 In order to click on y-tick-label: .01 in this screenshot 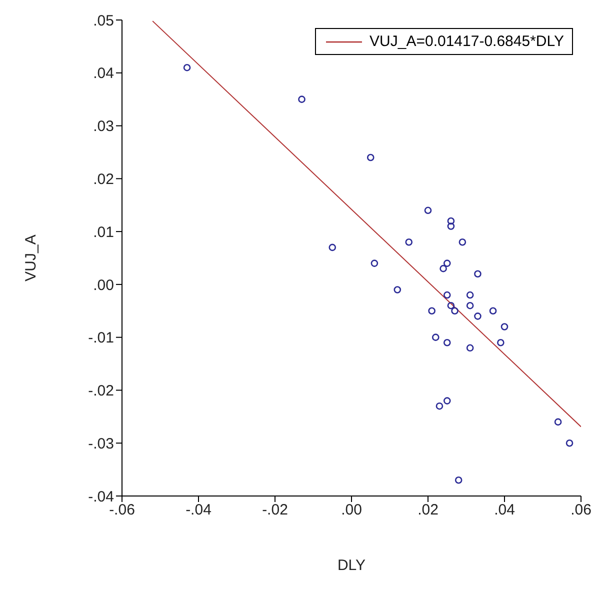, I will do `click(103, 232)`.